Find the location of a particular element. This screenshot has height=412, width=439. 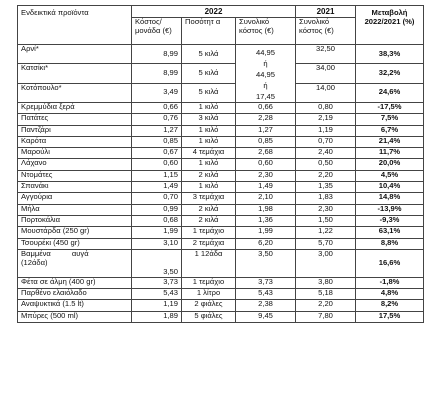

change-value: -9,3% is located at coordinates (389, 221).